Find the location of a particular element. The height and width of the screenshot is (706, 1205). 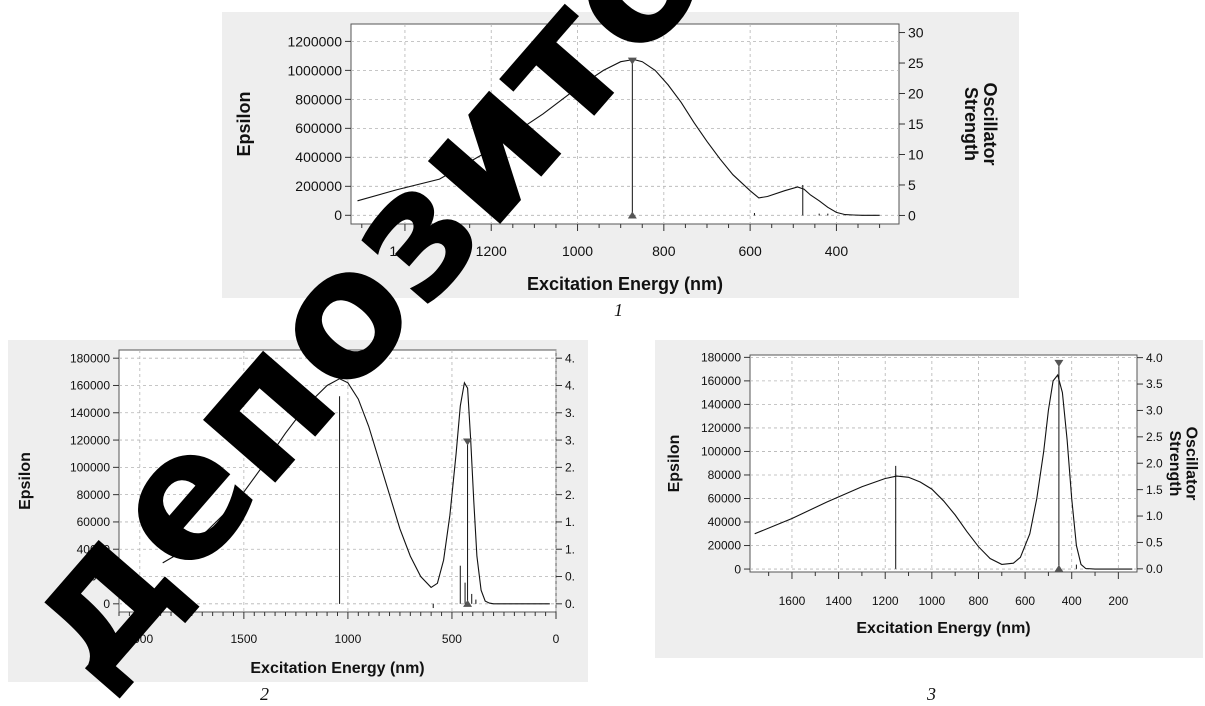

y2-tick-label: 4.0 is located at coordinates (1154, 358).